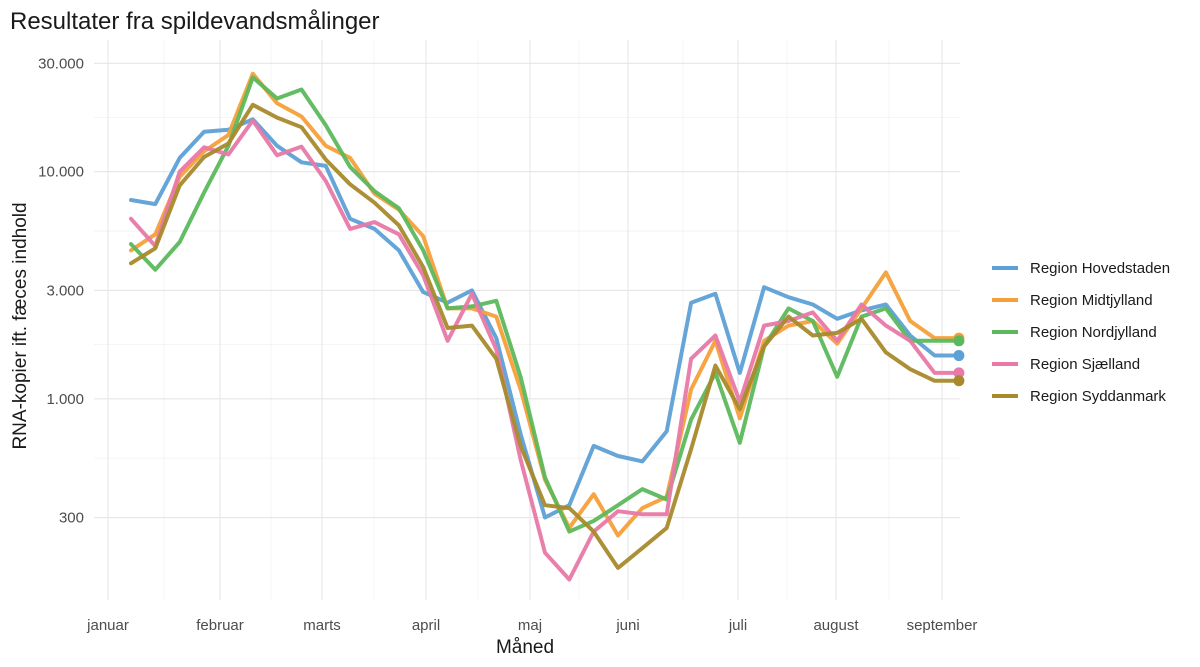  I want to click on x-tick-label: marts, so click(322, 625).